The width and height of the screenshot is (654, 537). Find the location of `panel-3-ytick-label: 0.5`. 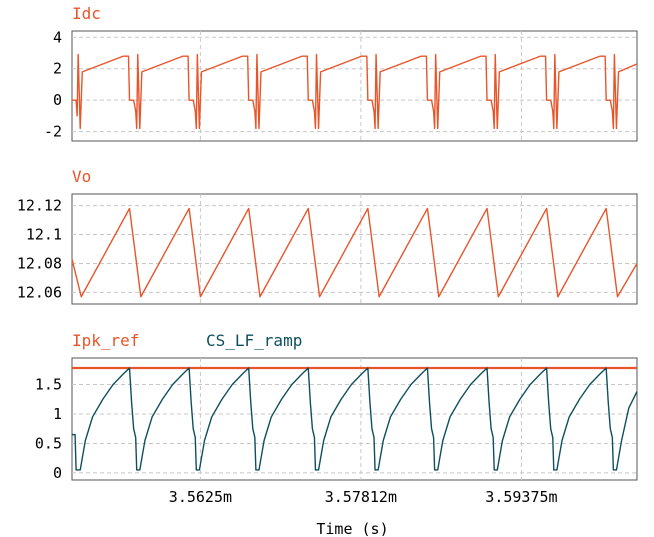

panel-3-ytick-label: 0.5 is located at coordinates (48, 443).